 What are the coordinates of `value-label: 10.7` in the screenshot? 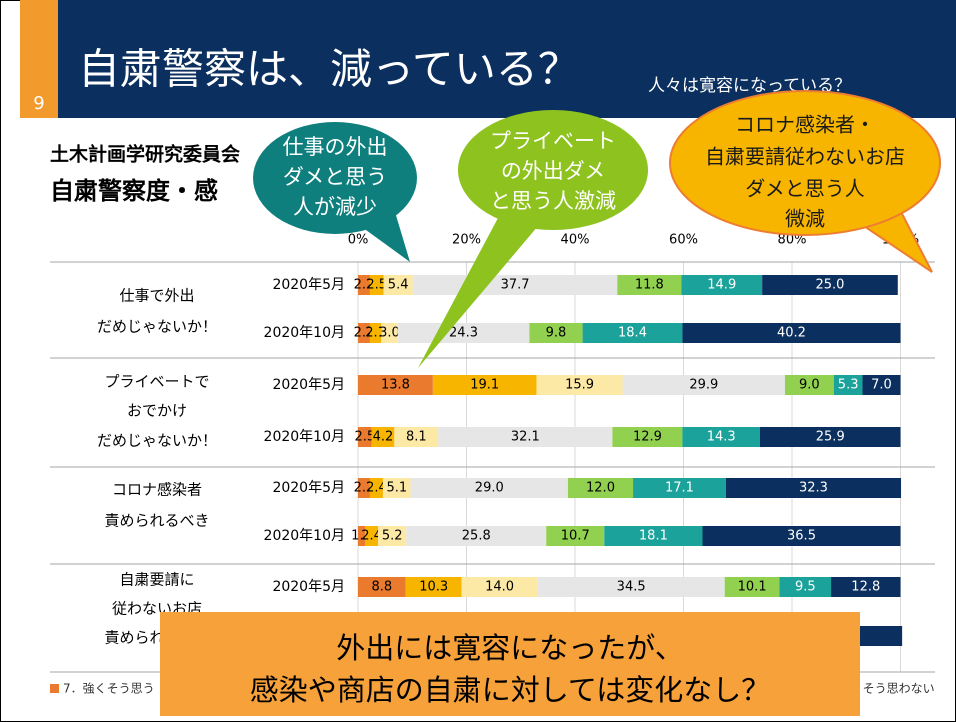 It's located at (575, 536).